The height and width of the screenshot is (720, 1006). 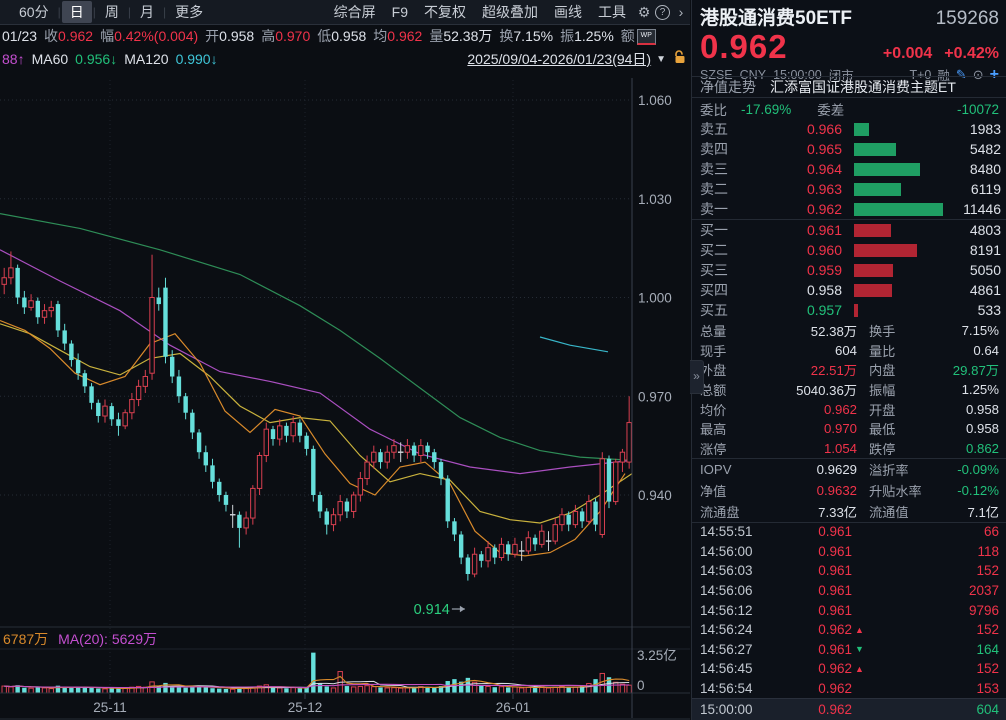 I want to click on stat-label: 溢折率, so click(x=889, y=470).